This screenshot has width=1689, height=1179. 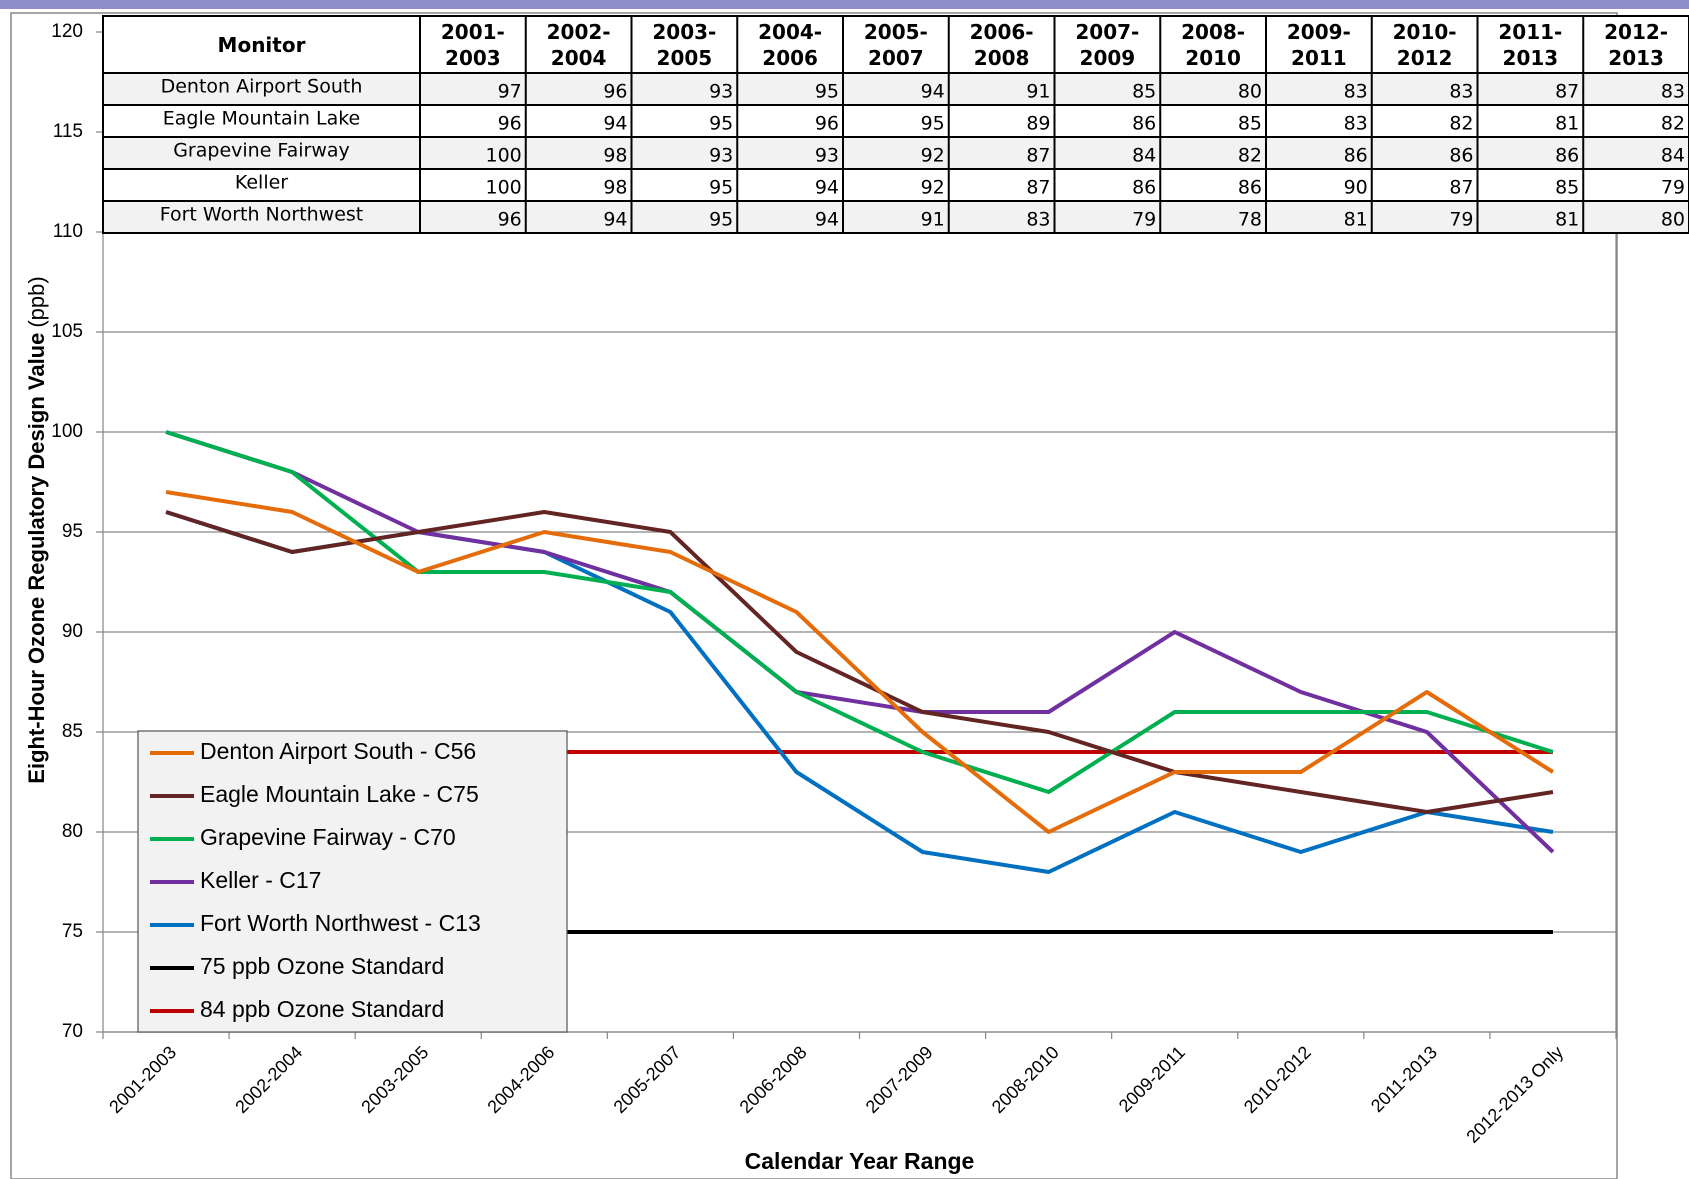 What do you see at coordinates (36, 558) in the screenshot?
I see `y-axis-title-main: Eight-Hour Ozone Regulatory Design Value` at bounding box center [36, 558].